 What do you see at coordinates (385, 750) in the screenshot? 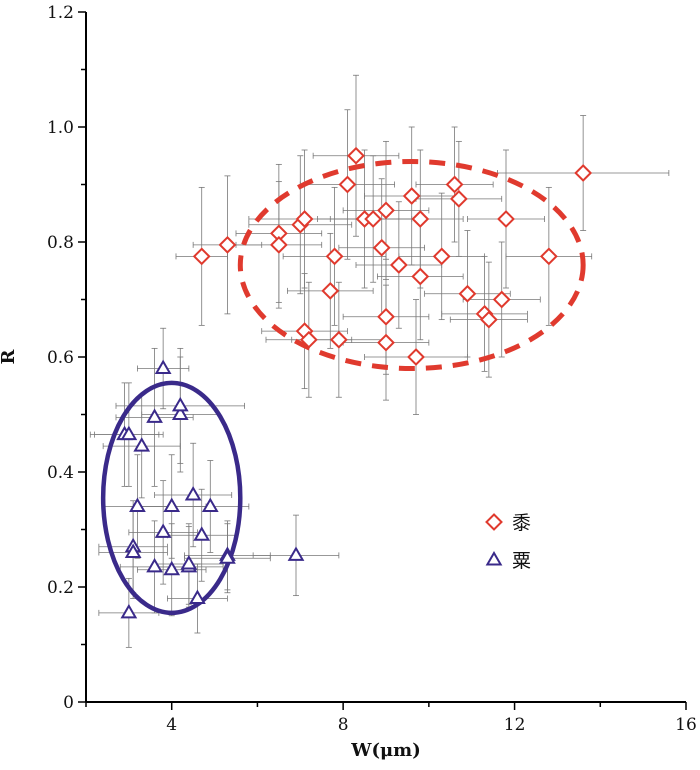
I see `x-axis-label: W(μm)` at bounding box center [385, 750].